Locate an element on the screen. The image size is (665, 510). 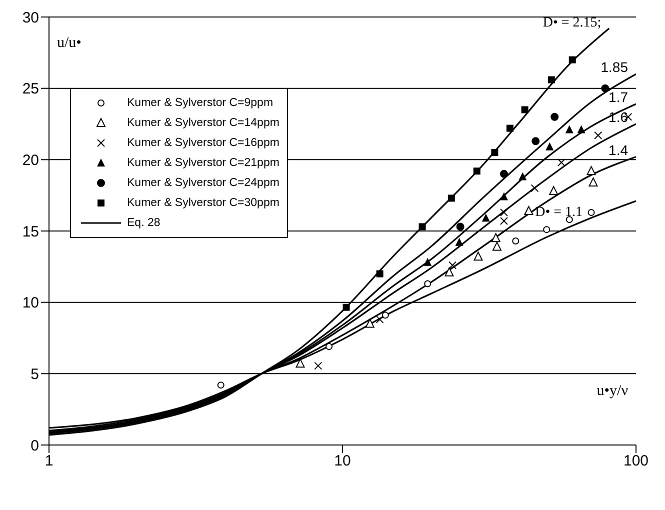
legend-label: Kumer & Sylverstor C=21ppm is located at coordinates (203, 163).